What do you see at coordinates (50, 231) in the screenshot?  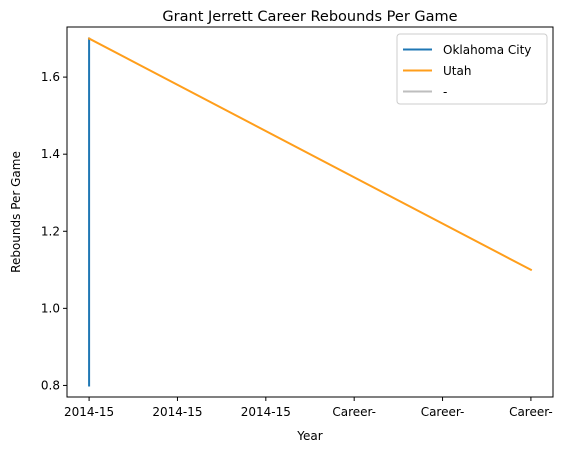 I see `y-tick-label: 1.2` at bounding box center [50, 231].